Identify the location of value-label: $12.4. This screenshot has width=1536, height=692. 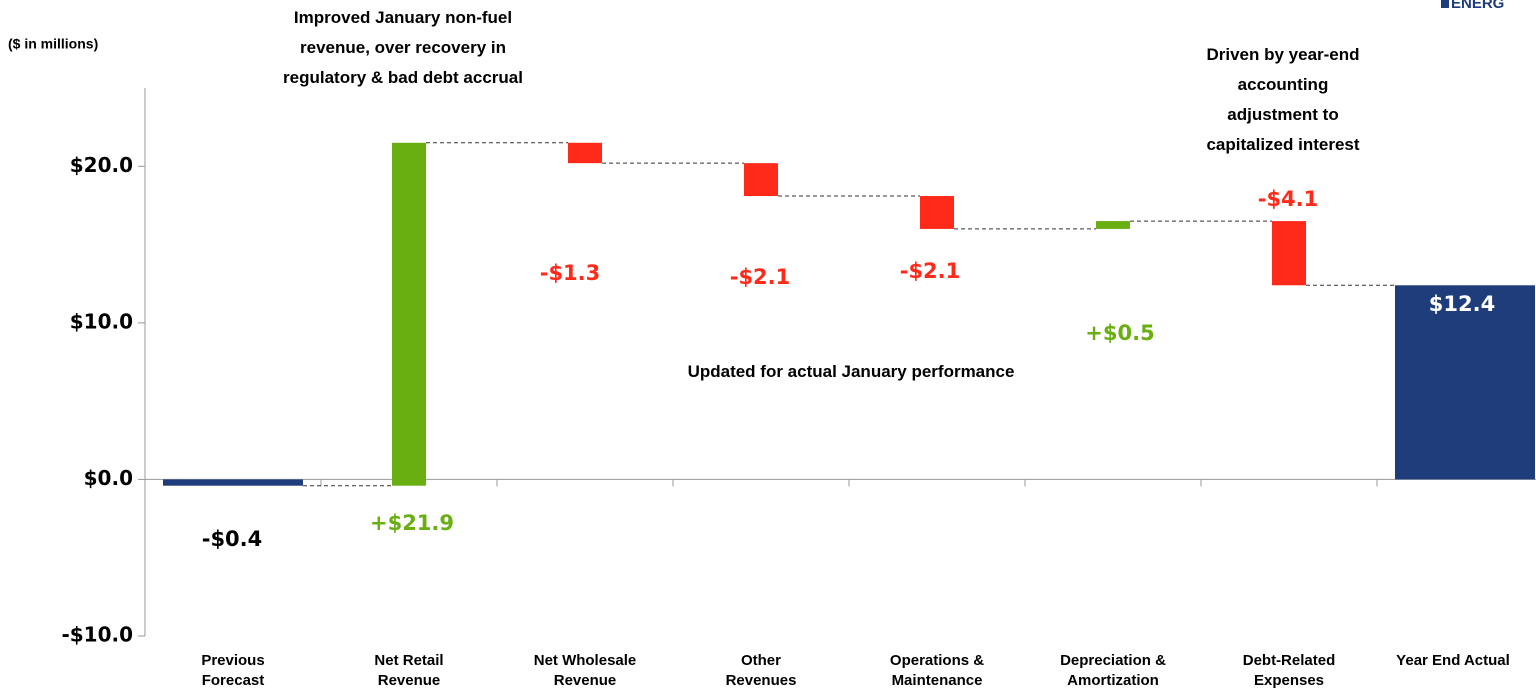
(1462, 304).